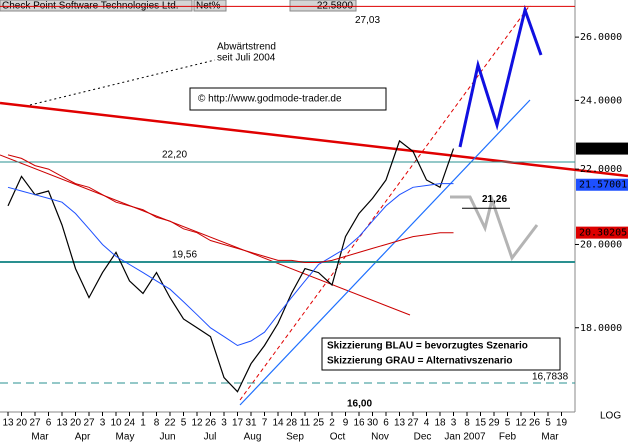  Describe the element at coordinates (122, 82) in the screenshot. I see `trend-line` at that location.